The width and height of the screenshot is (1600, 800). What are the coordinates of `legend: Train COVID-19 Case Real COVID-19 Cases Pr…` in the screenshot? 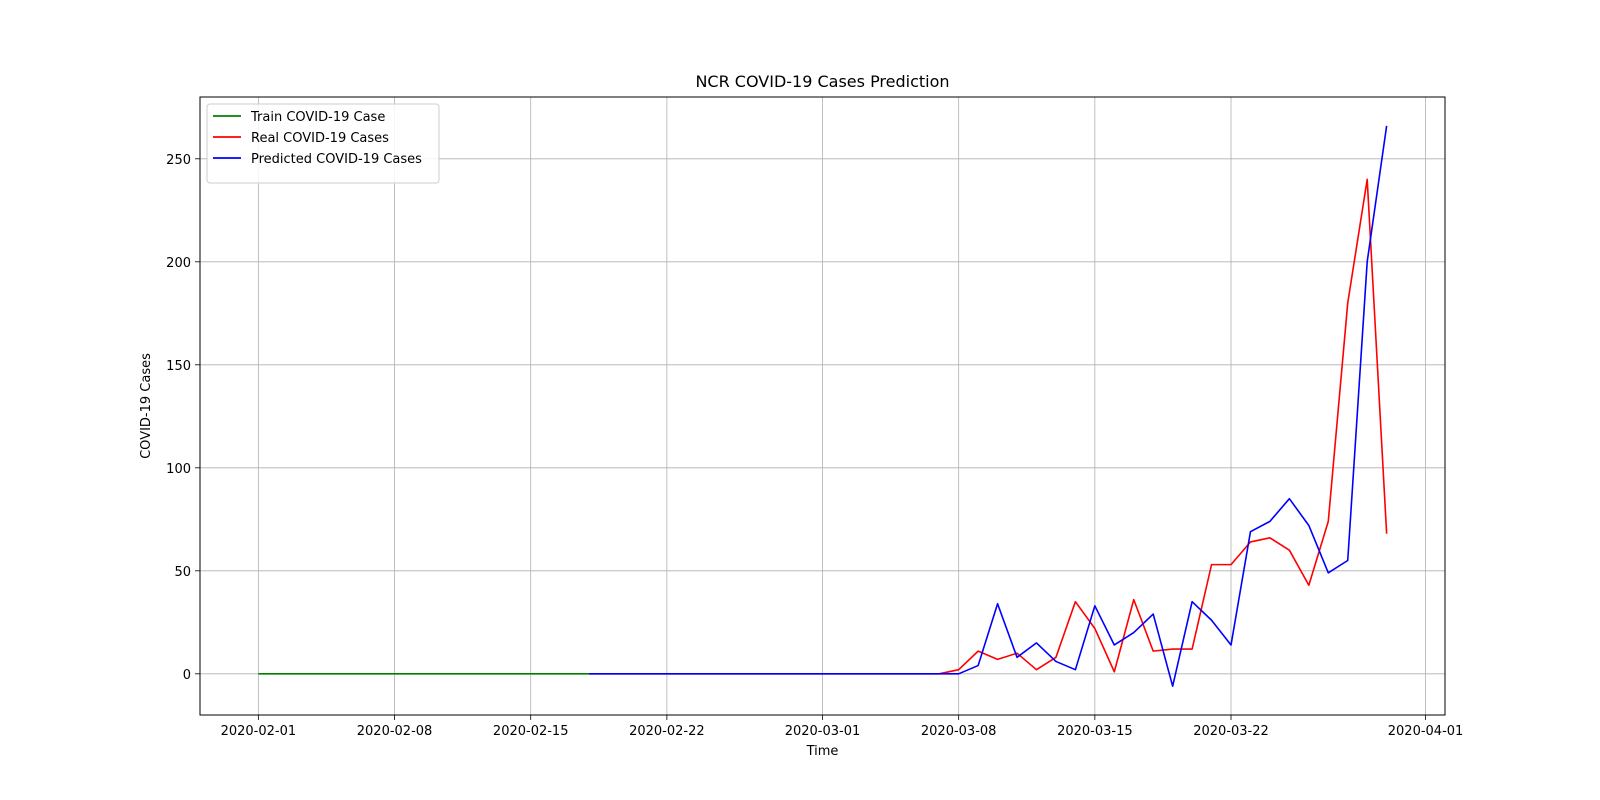 It's located at (323, 143).